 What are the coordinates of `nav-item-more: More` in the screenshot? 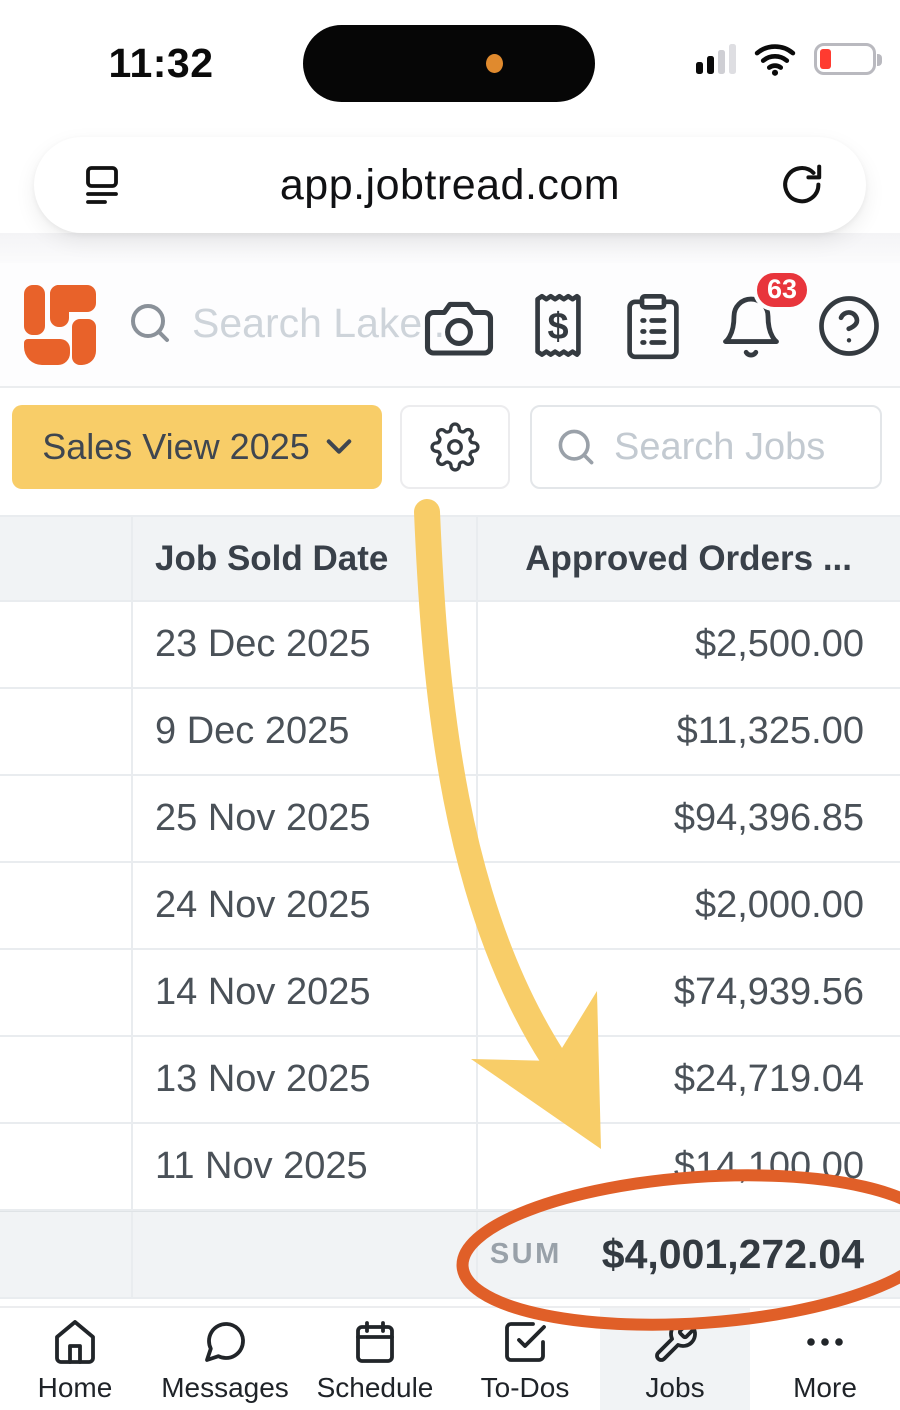 It's located at (825, 1359).